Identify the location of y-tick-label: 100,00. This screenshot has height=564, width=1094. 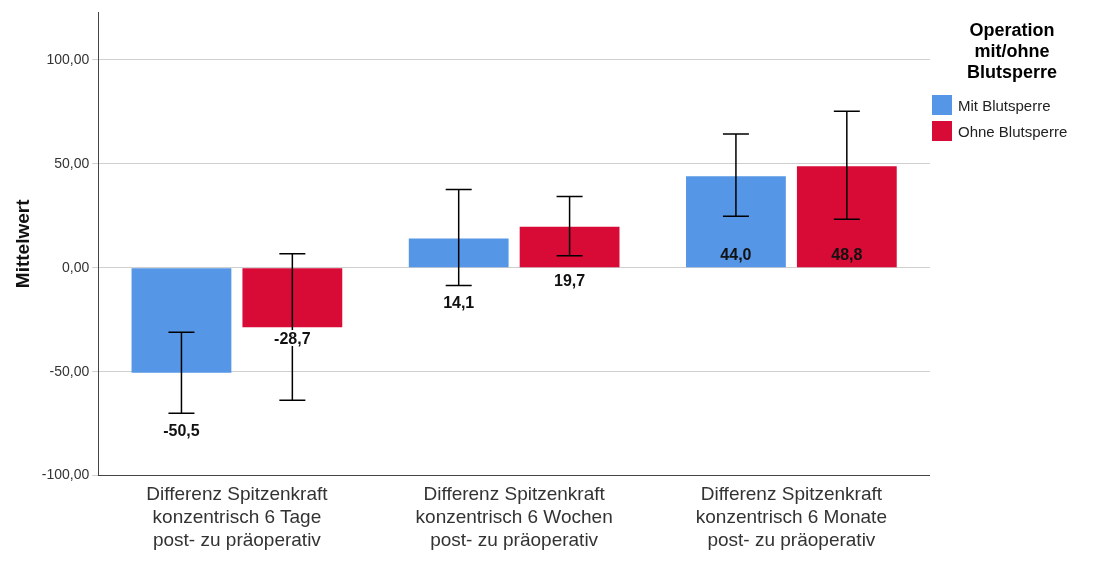
(68, 58).